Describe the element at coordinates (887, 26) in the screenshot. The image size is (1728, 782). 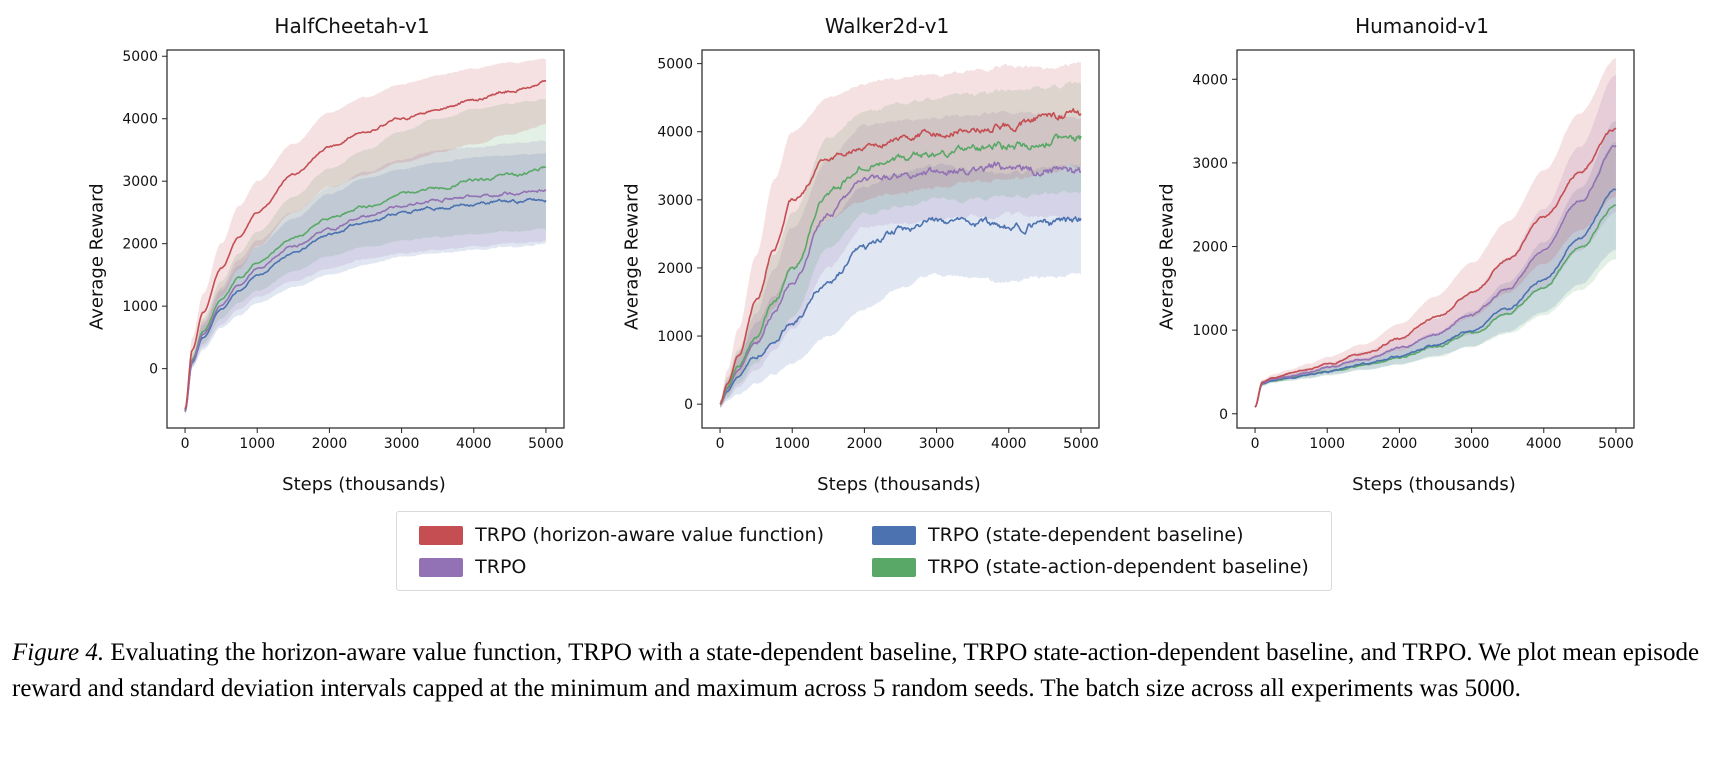
I see `chart-title-walker2d: Walker2d-v1` at that location.